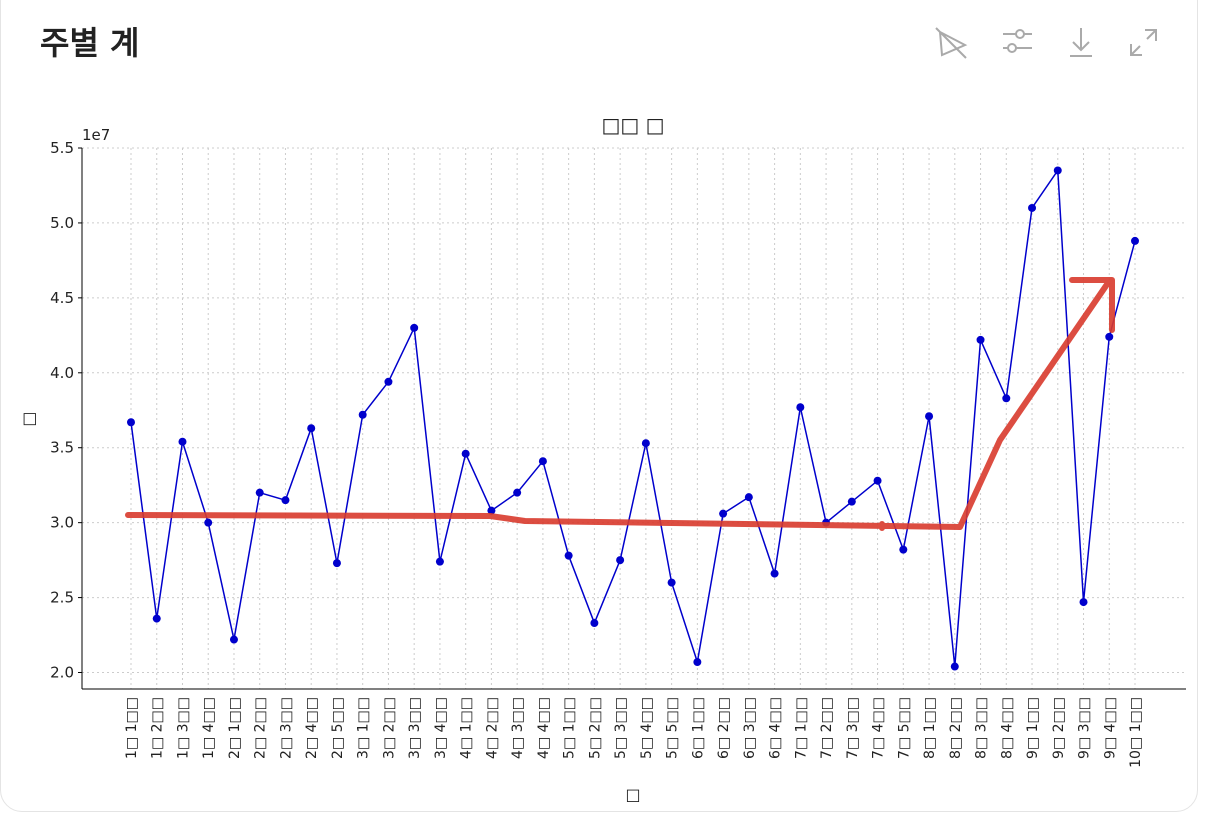 The height and width of the screenshot is (816, 1206). I want to click on x-tick-label: 9□ 4□□, so click(1110, 728).